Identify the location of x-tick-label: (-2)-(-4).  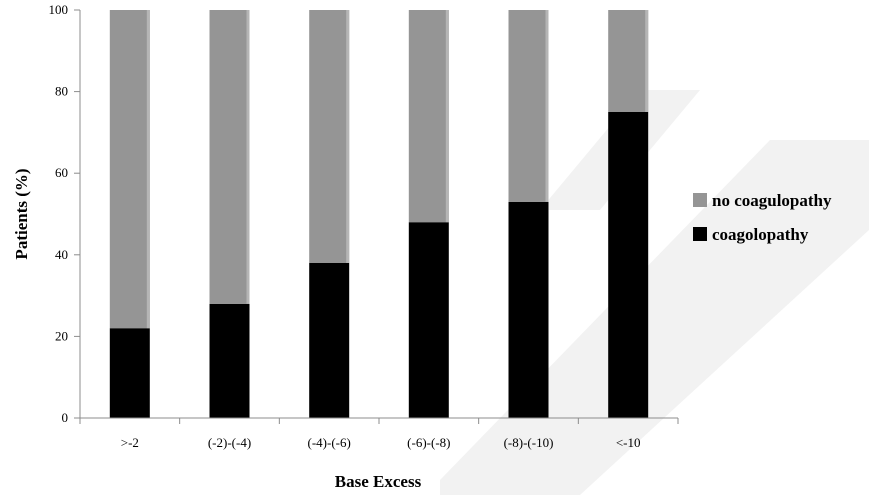
(229, 442).